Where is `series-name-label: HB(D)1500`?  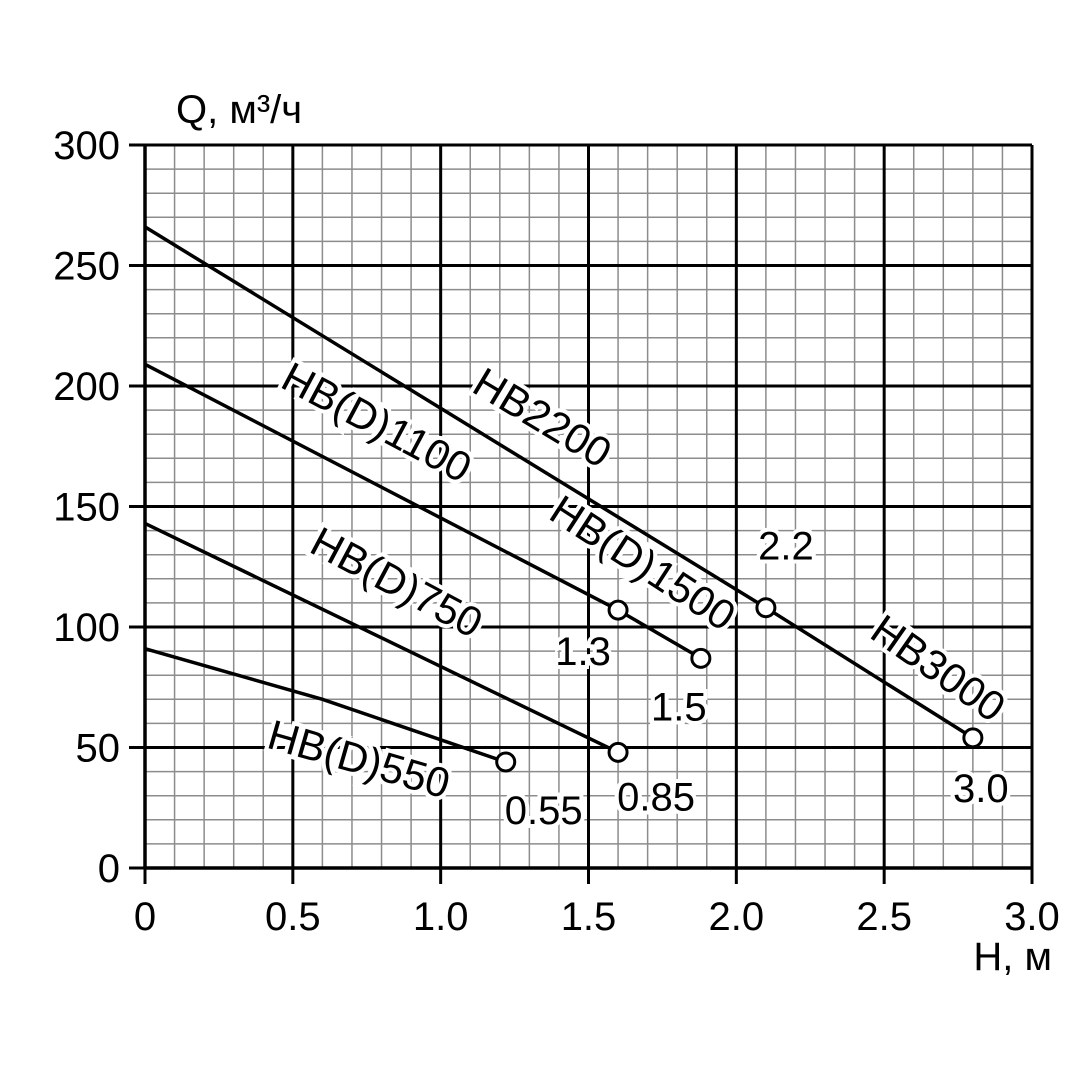
series-name-label: HB(D)1500 is located at coordinates (643, 563).